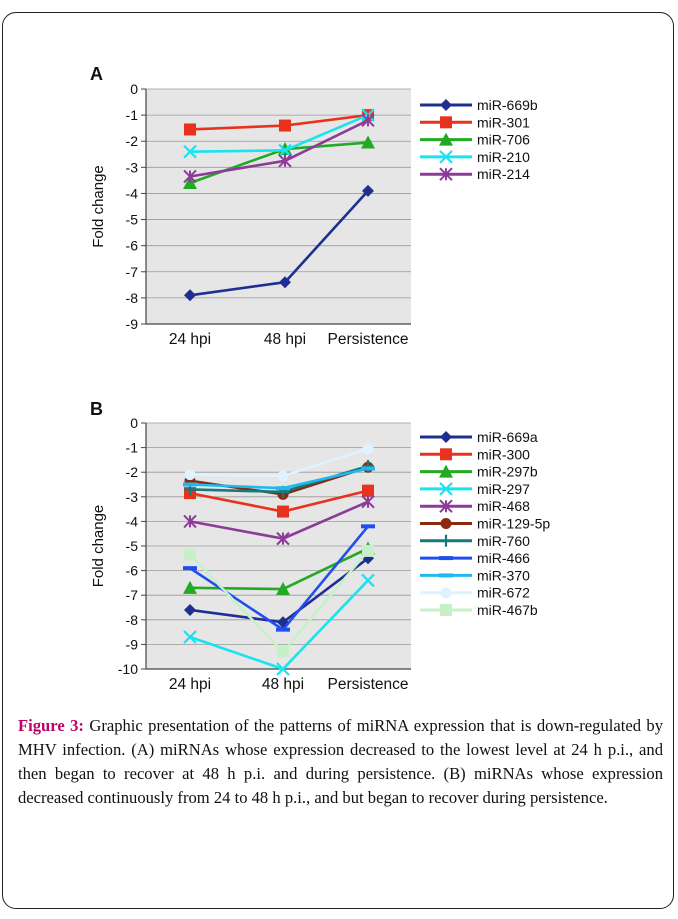 Image resolution: width=678 pixels, height=919 pixels. What do you see at coordinates (475, 506) in the screenshot?
I see `legend-entry: miR-468` at bounding box center [475, 506].